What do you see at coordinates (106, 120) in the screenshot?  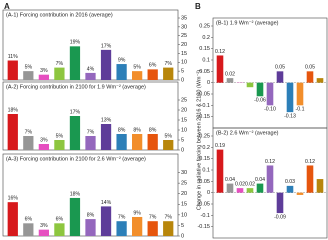 I see `value-label: 13%` at bounding box center [106, 120].